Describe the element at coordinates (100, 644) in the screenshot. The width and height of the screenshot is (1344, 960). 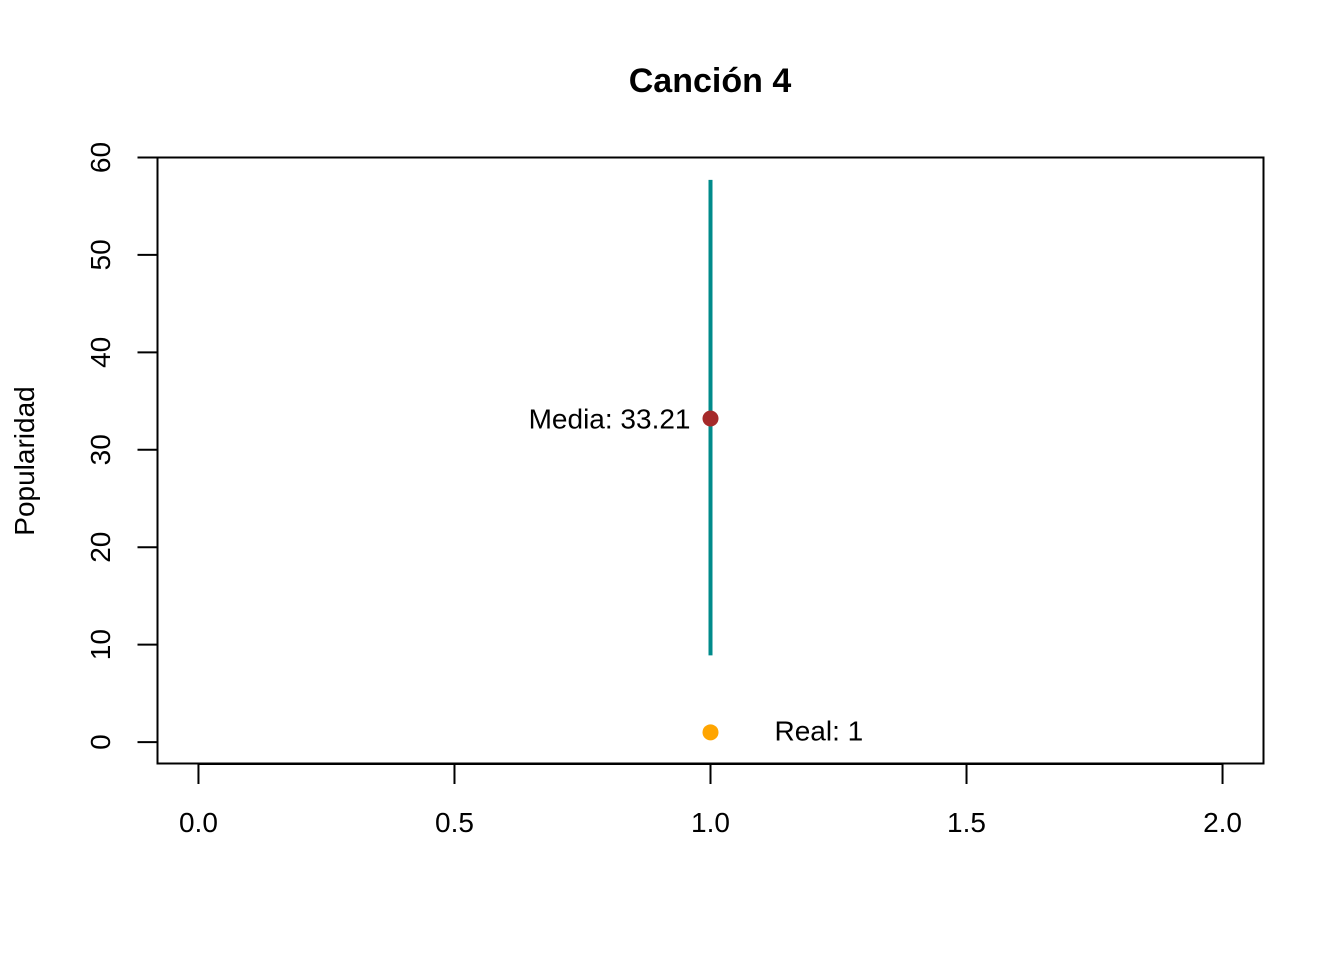
I see `y-tick-label: 10` at that location.